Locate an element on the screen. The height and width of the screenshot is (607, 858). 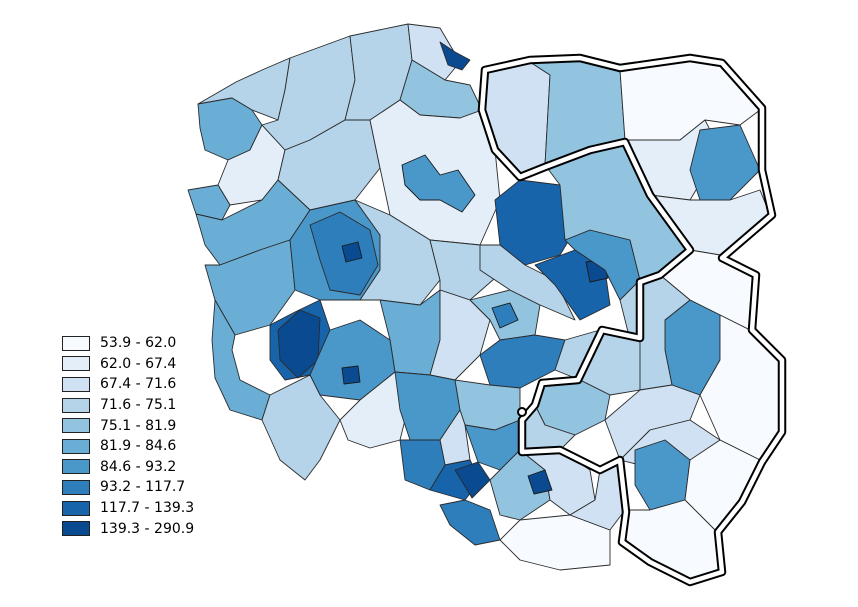
legend-entry: 93.2 - 117.7 is located at coordinates (128, 487).